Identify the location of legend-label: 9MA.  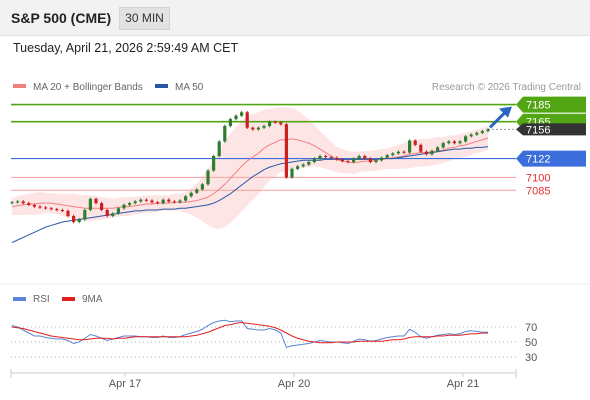
(92, 299).